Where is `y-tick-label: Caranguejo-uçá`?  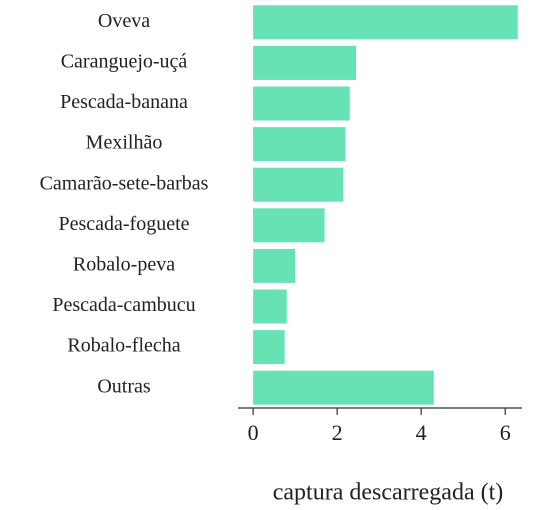 y-tick-label: Caranguejo-uçá is located at coordinates (124, 61).